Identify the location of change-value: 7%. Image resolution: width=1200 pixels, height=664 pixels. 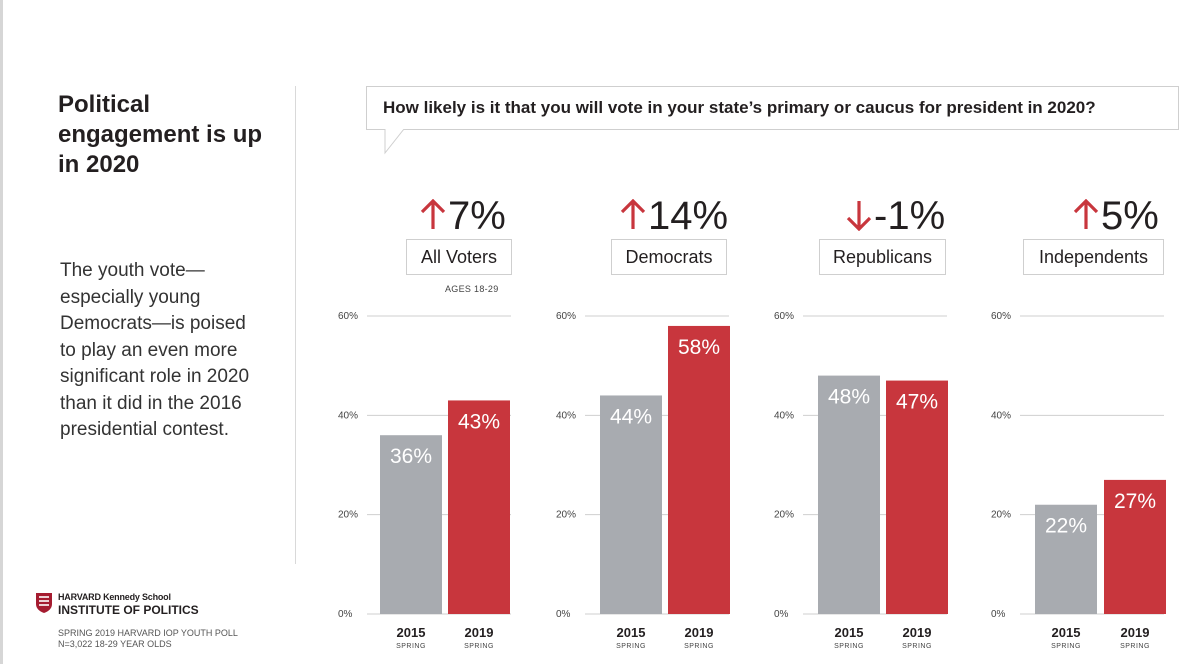
(477, 216).